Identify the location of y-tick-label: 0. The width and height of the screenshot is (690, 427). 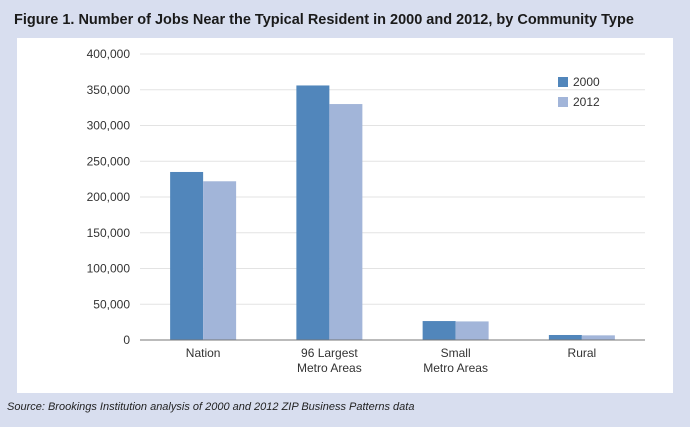
(126, 340).